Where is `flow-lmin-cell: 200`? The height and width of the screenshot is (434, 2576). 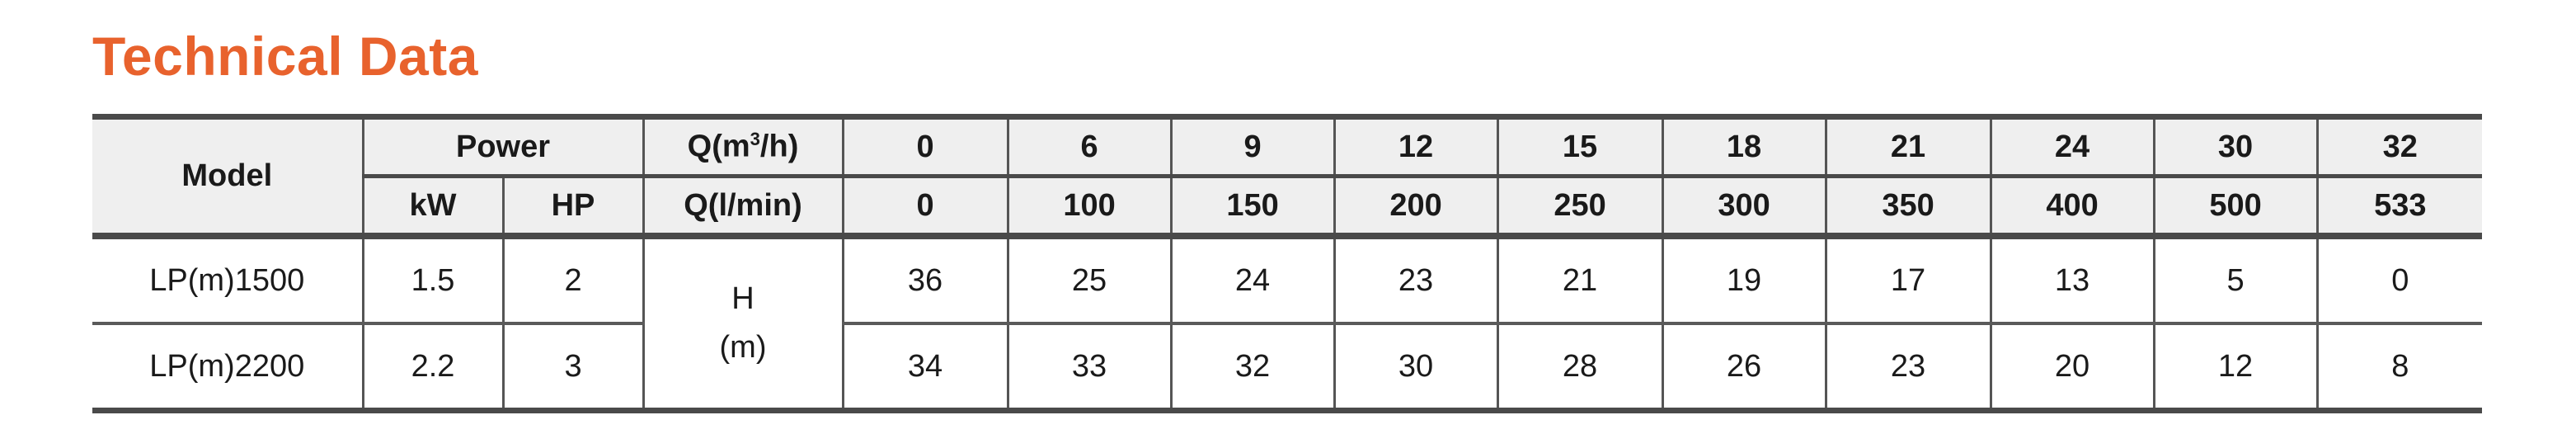 flow-lmin-cell: 200 is located at coordinates (1416, 206).